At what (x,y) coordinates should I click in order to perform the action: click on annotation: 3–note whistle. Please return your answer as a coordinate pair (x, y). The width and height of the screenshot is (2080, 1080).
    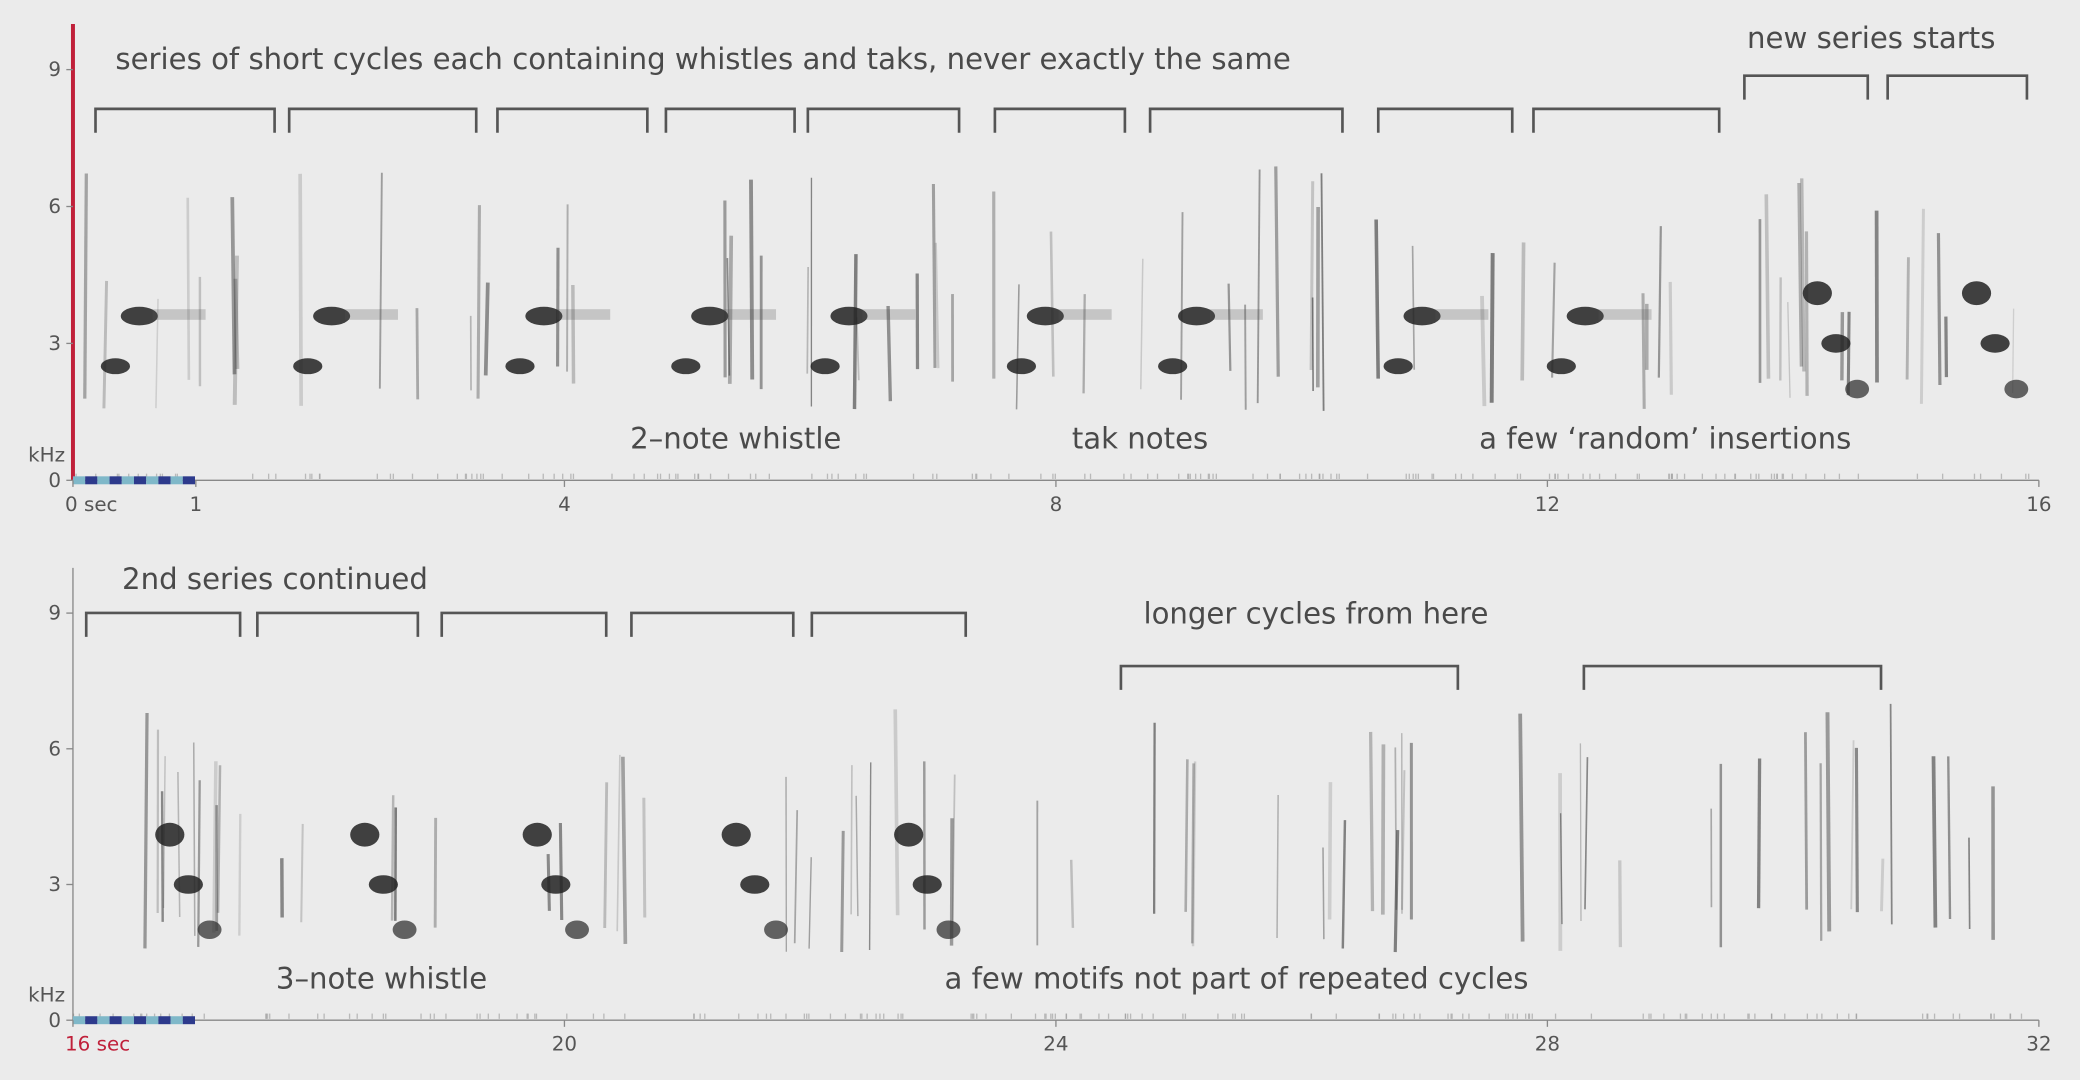
    Looking at the image, I should click on (381, 978).